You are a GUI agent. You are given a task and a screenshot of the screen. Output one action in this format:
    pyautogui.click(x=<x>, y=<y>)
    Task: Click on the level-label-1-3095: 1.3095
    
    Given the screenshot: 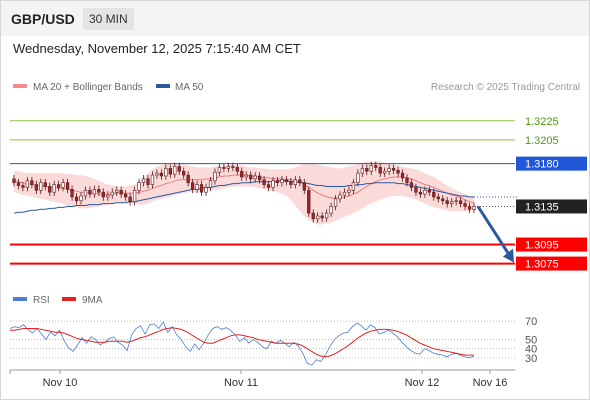 What is the action you would take?
    pyautogui.click(x=542, y=246)
    